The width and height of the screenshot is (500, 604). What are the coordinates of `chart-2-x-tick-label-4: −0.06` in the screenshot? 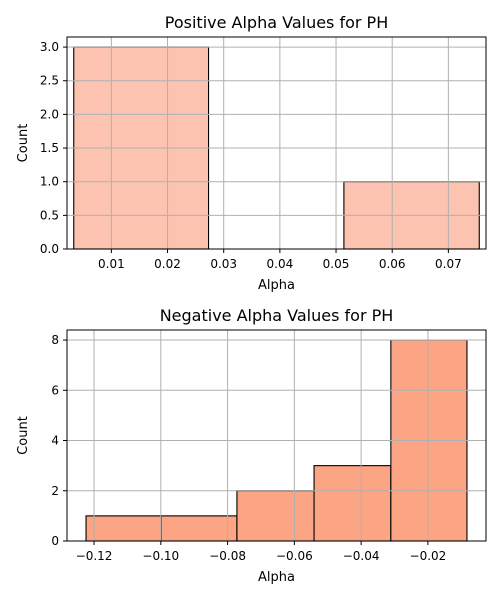 It's located at (294, 556).